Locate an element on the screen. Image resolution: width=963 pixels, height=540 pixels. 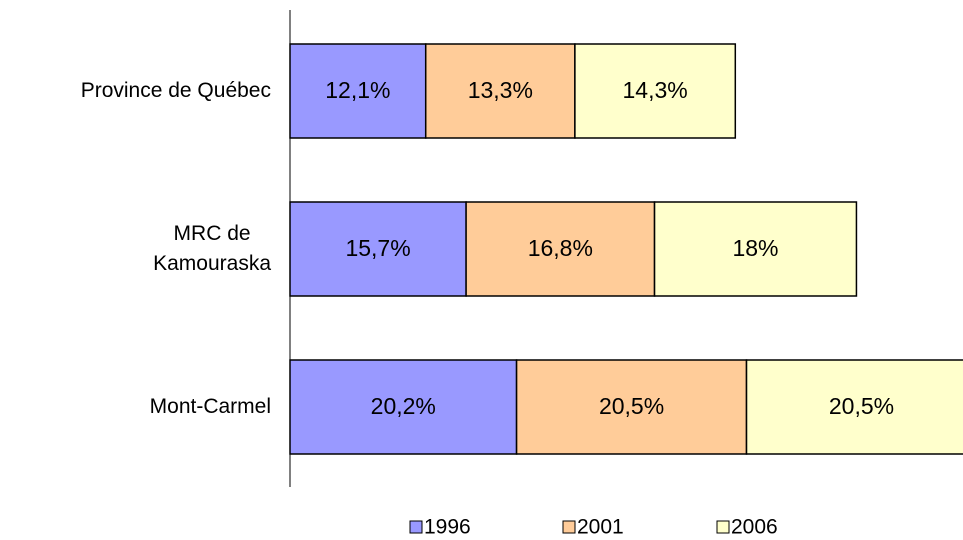
value-label: 13,3% is located at coordinates (500, 90).